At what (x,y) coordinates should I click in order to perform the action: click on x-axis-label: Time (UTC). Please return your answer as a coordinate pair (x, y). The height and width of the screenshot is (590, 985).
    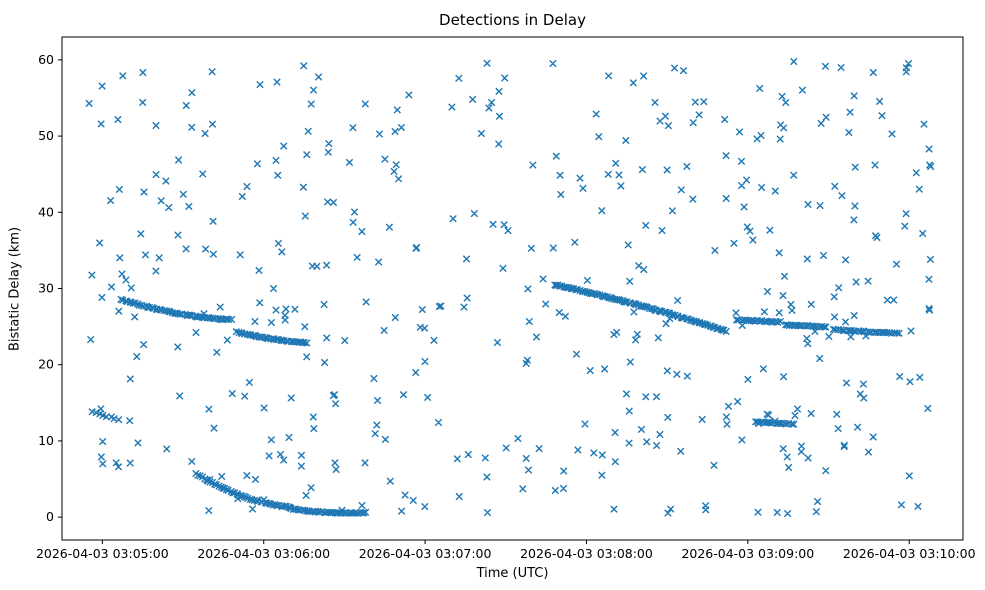
    Looking at the image, I should click on (512, 573).